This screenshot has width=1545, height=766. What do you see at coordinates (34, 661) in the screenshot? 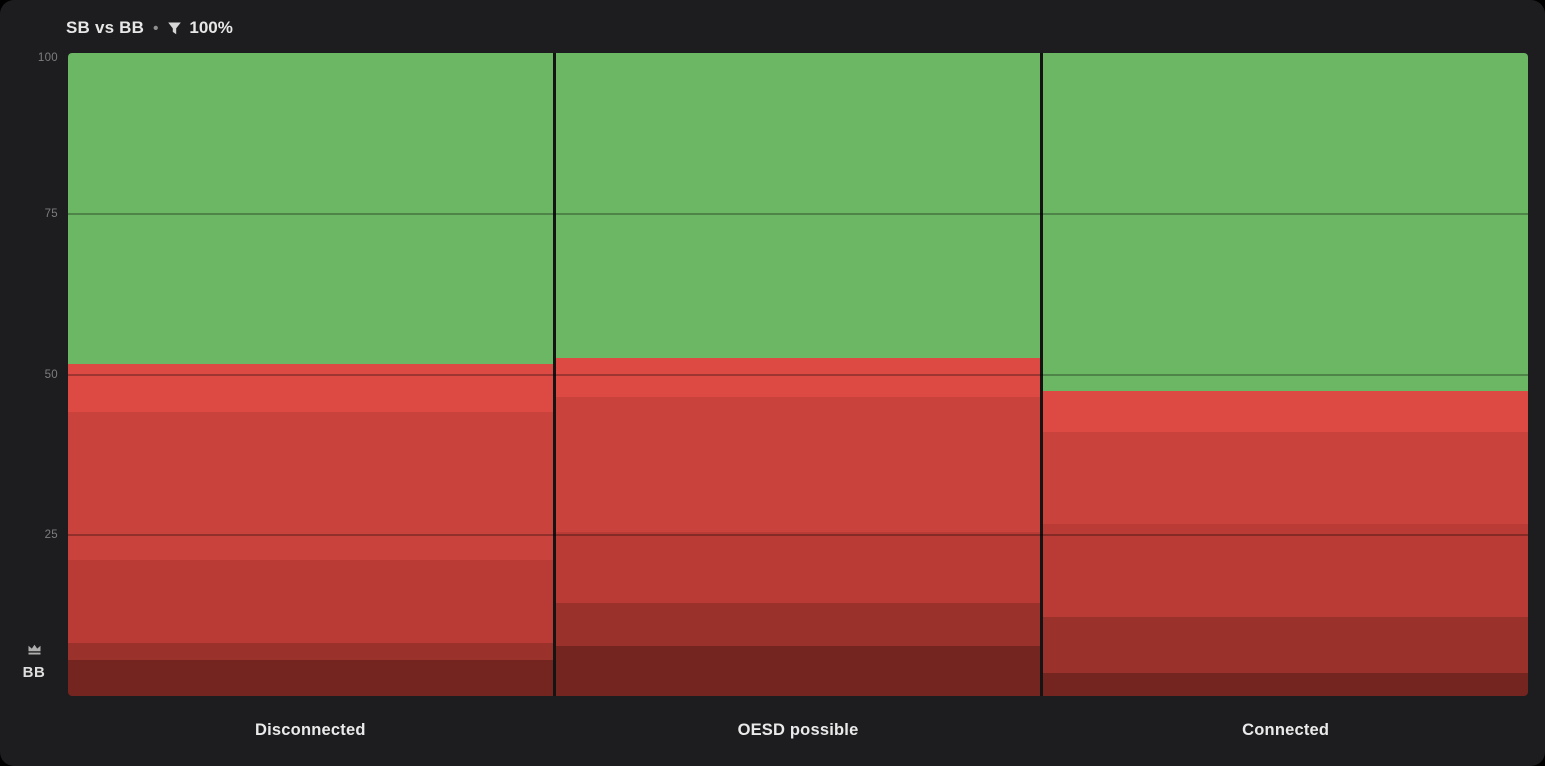
I see `position-label: BB` at bounding box center [34, 661].